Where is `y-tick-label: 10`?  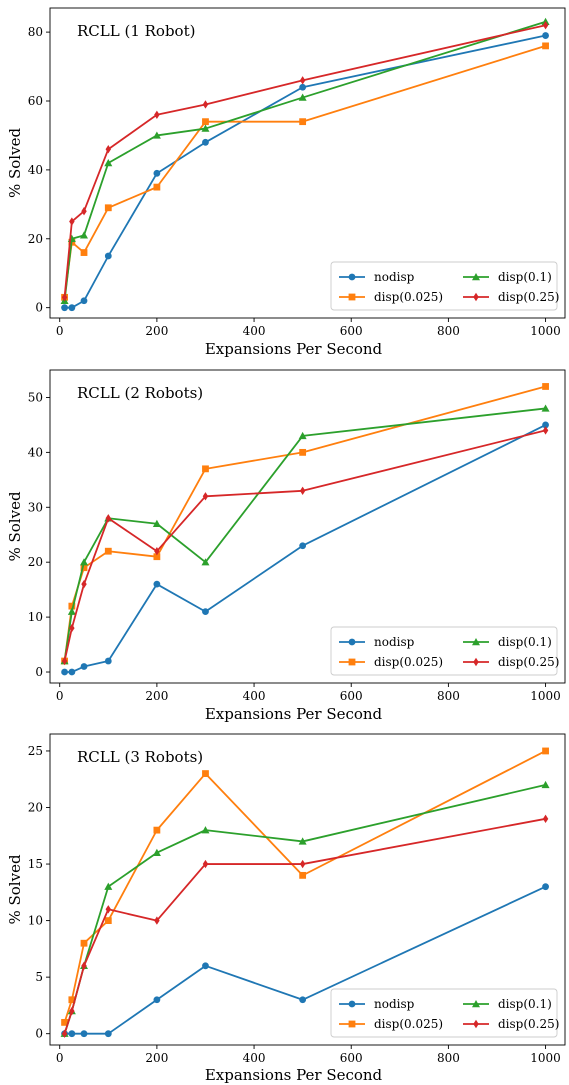
y-tick-label: 10 is located at coordinates (35, 617).